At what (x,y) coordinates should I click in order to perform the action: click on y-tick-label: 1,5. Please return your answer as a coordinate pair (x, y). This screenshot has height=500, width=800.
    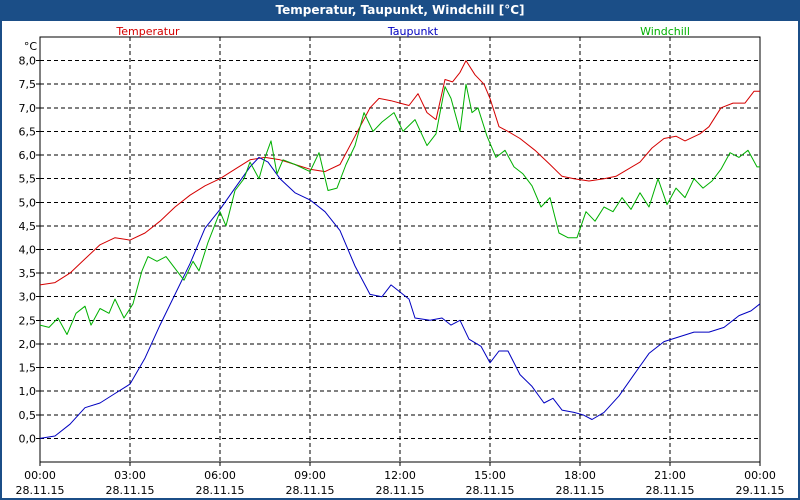
    Looking at the image, I should click on (28, 368).